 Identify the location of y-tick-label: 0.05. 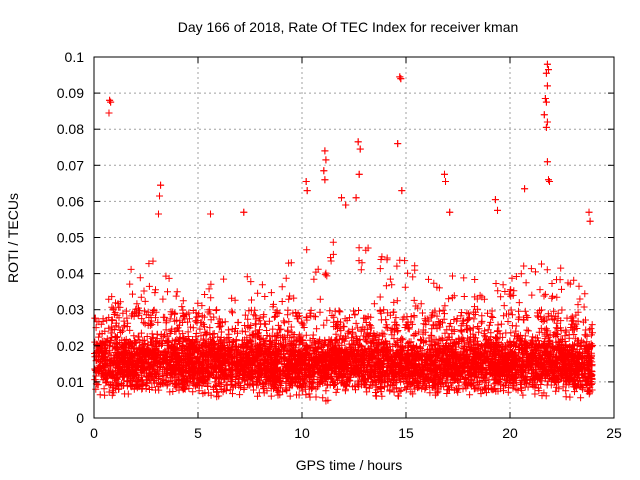
(70, 238).